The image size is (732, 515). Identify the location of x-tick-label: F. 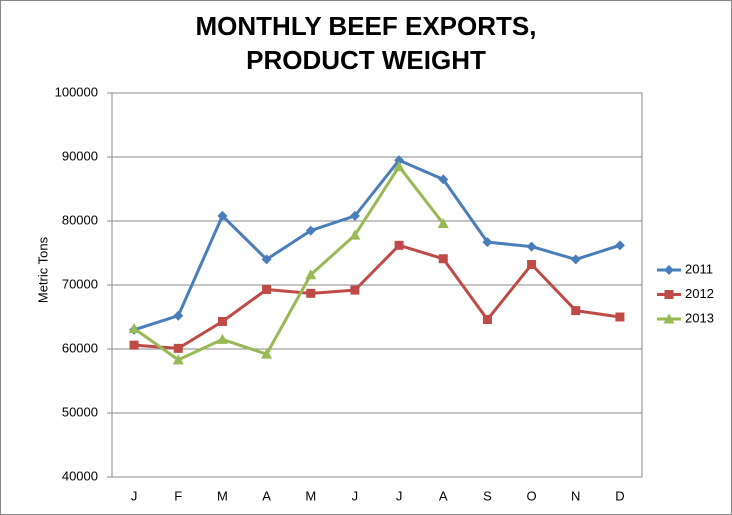
(178, 495).